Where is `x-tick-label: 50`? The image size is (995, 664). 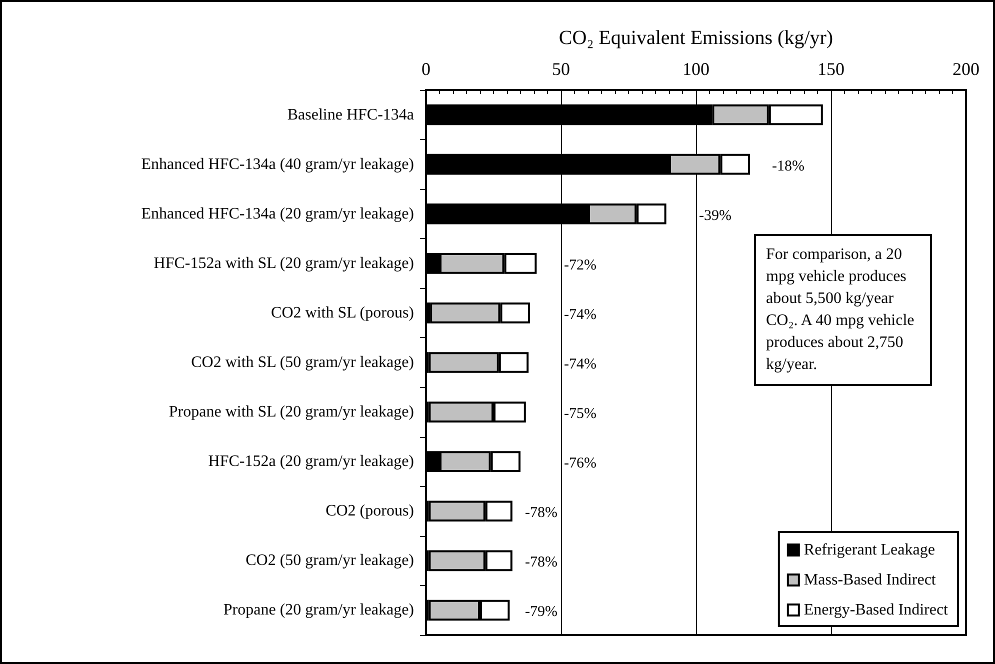
x-tick-label: 50 is located at coordinates (561, 69).